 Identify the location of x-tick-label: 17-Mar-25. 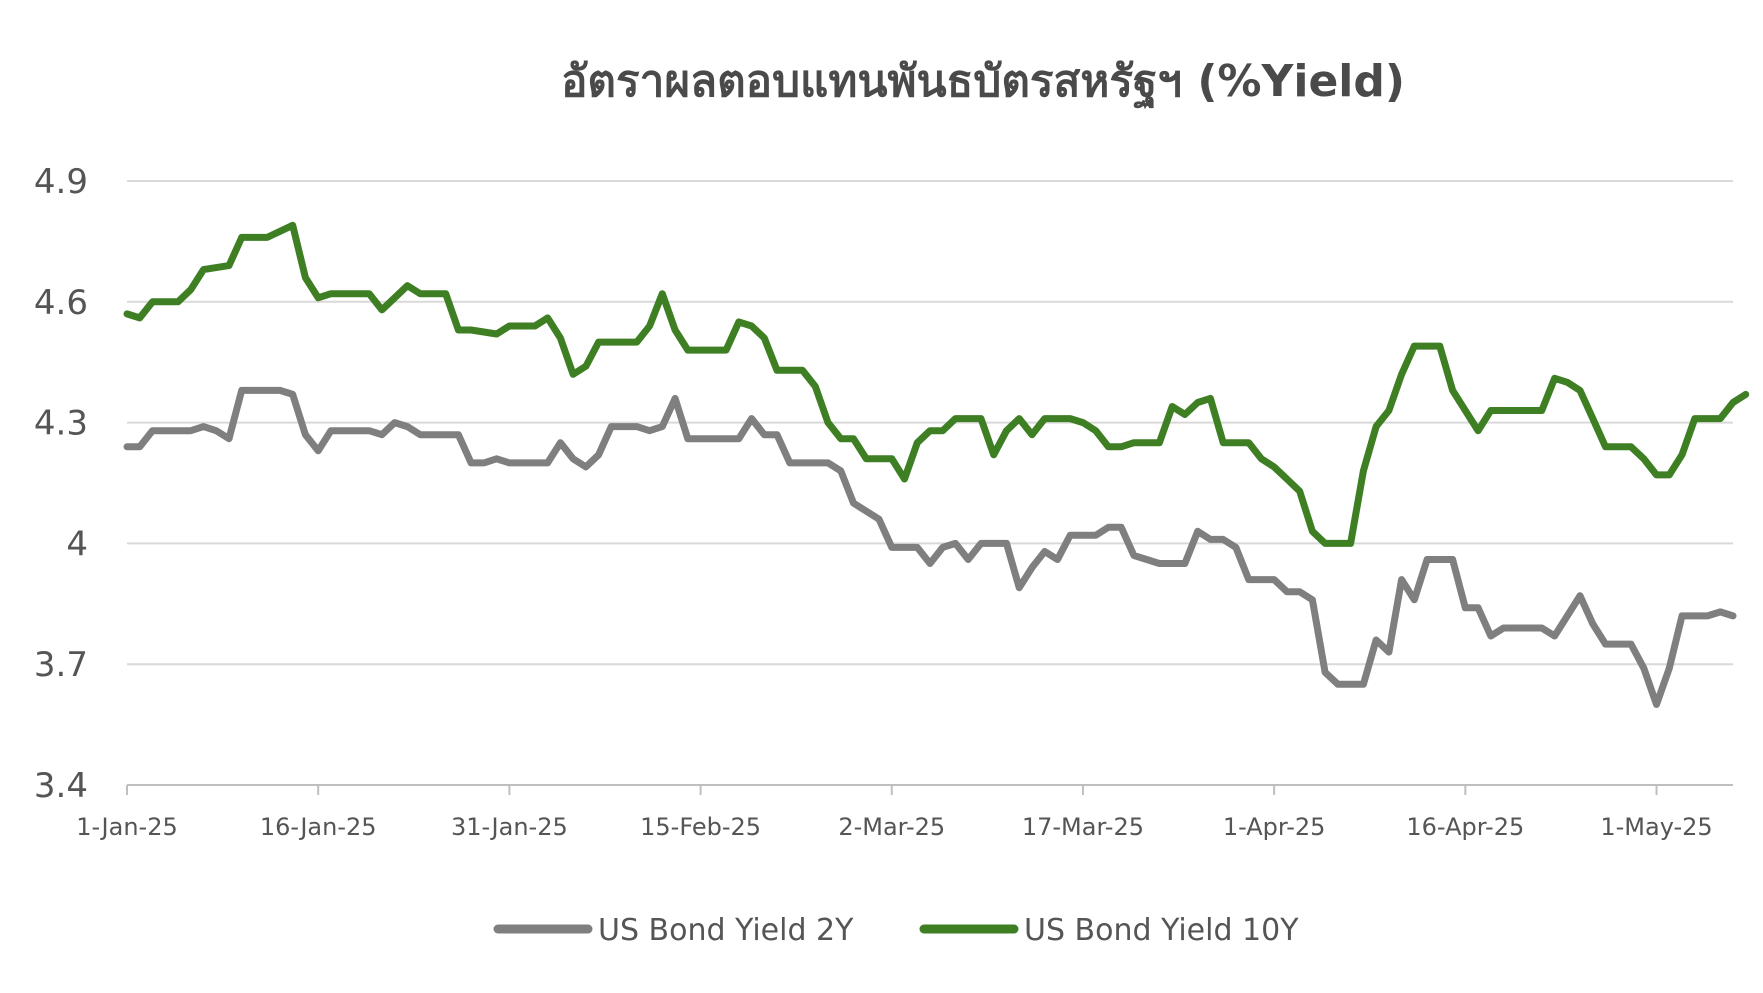
(1083, 827).